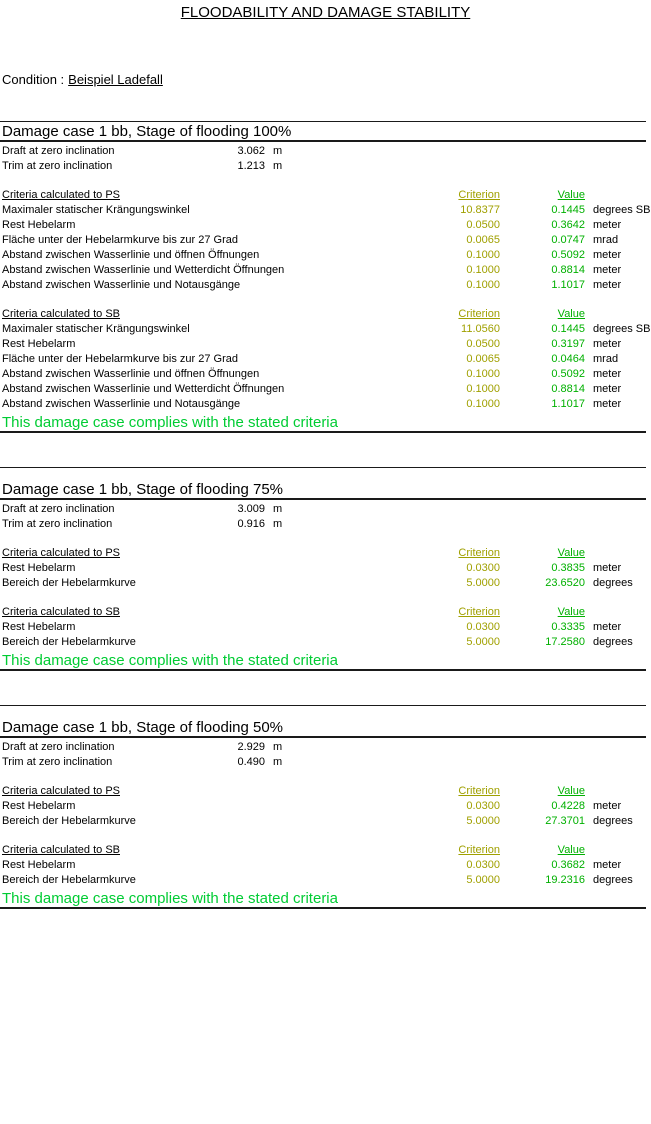 This screenshot has width=651, height=1124. What do you see at coordinates (568, 627) in the screenshot?
I see `value-number: 0.3335` at bounding box center [568, 627].